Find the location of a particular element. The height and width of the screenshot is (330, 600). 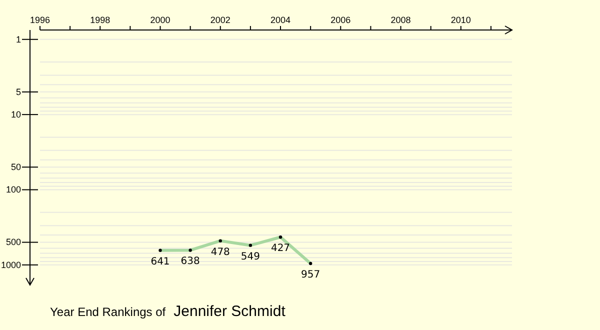

data-label: 957 is located at coordinates (310, 274).